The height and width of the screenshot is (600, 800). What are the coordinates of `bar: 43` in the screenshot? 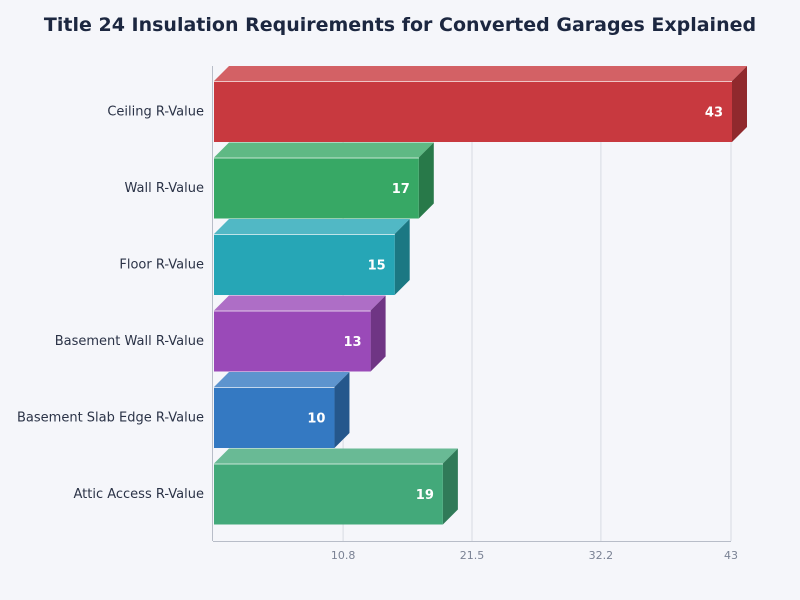 It's located at (480, 104).